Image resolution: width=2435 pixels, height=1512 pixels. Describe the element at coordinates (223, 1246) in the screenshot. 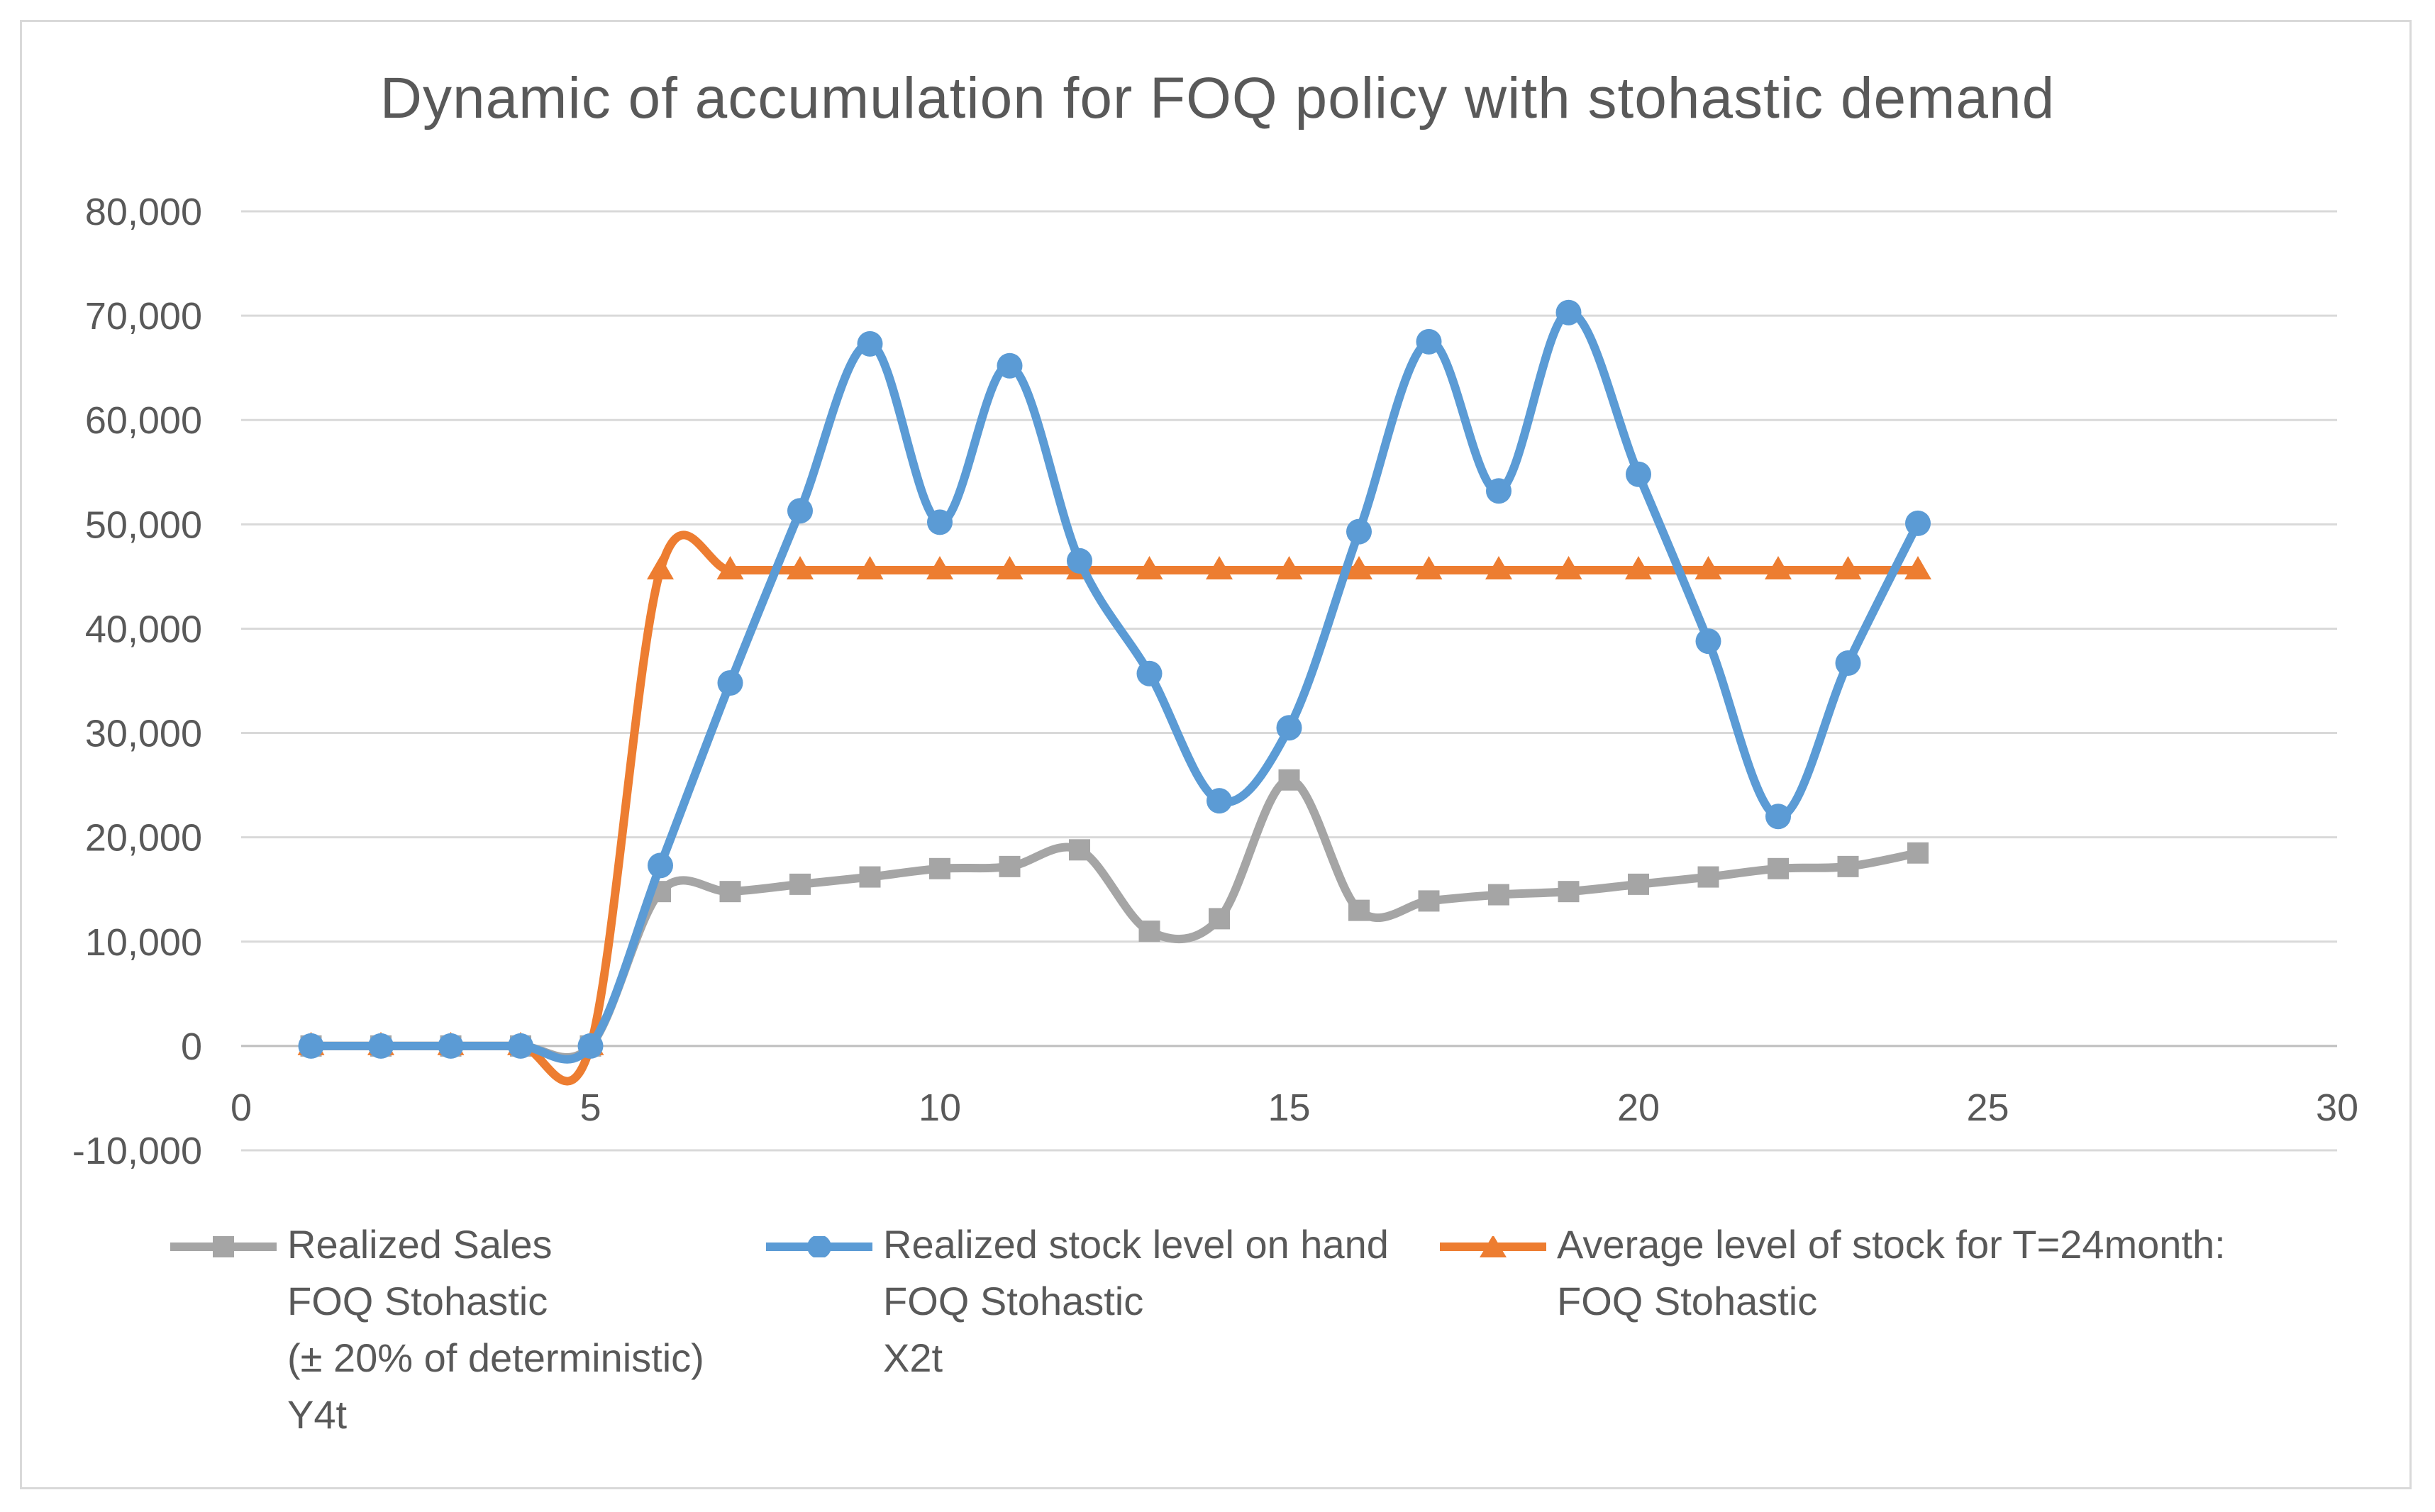

I see `legend-swatch-realized-sales` at that location.